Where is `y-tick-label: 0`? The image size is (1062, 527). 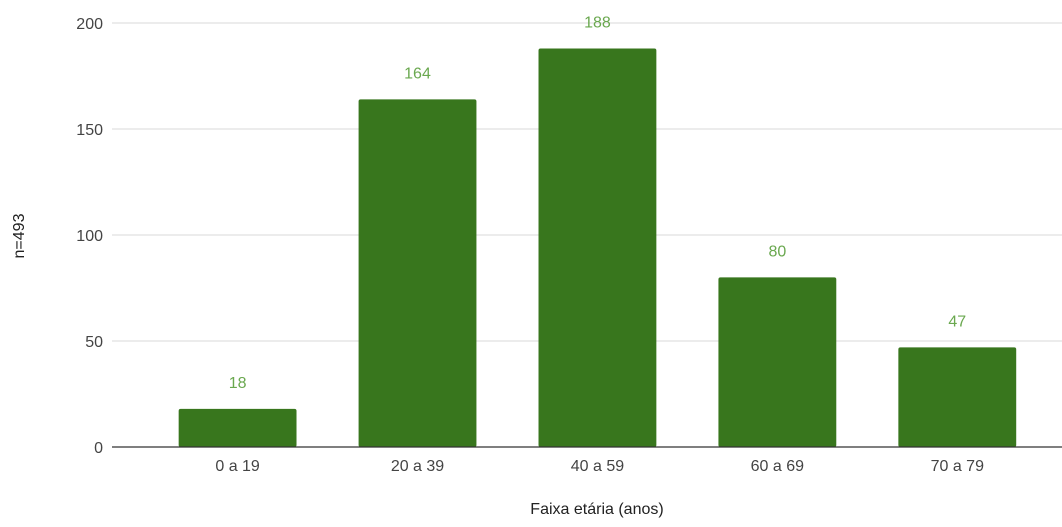
y-tick-label: 0 is located at coordinates (98, 448).